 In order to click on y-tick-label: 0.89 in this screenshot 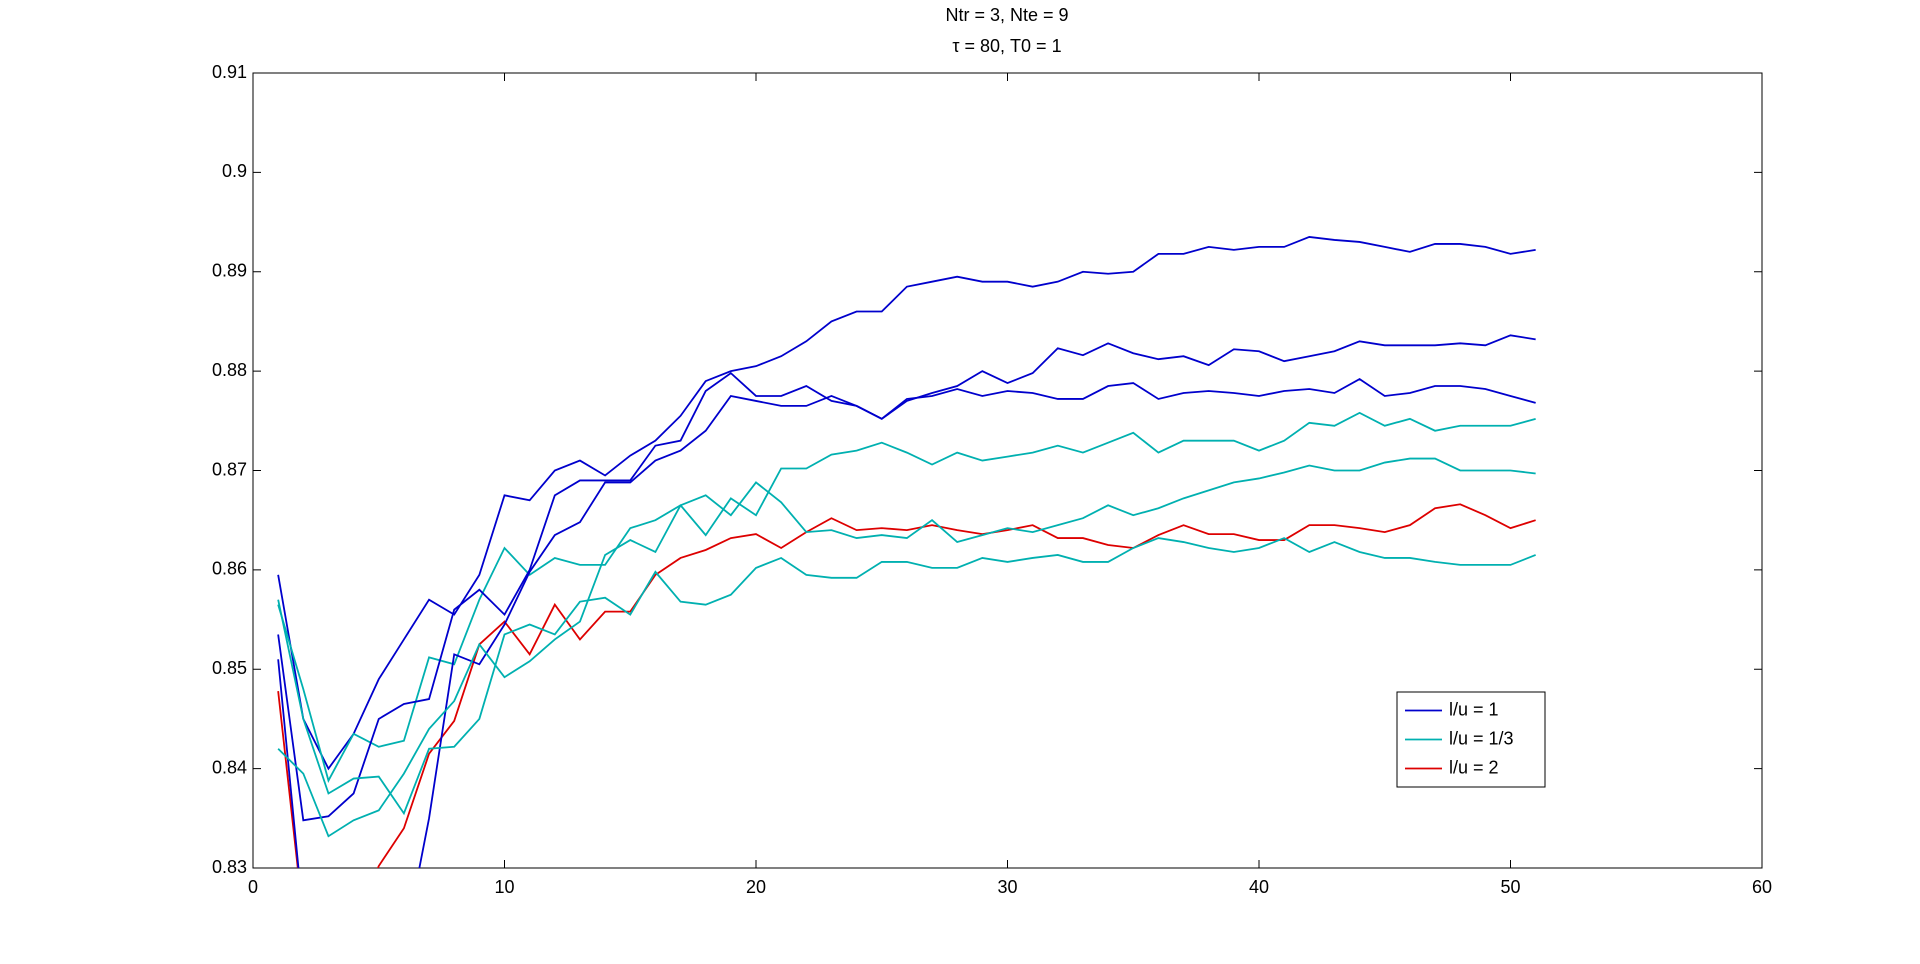, I will do `click(229, 271)`.